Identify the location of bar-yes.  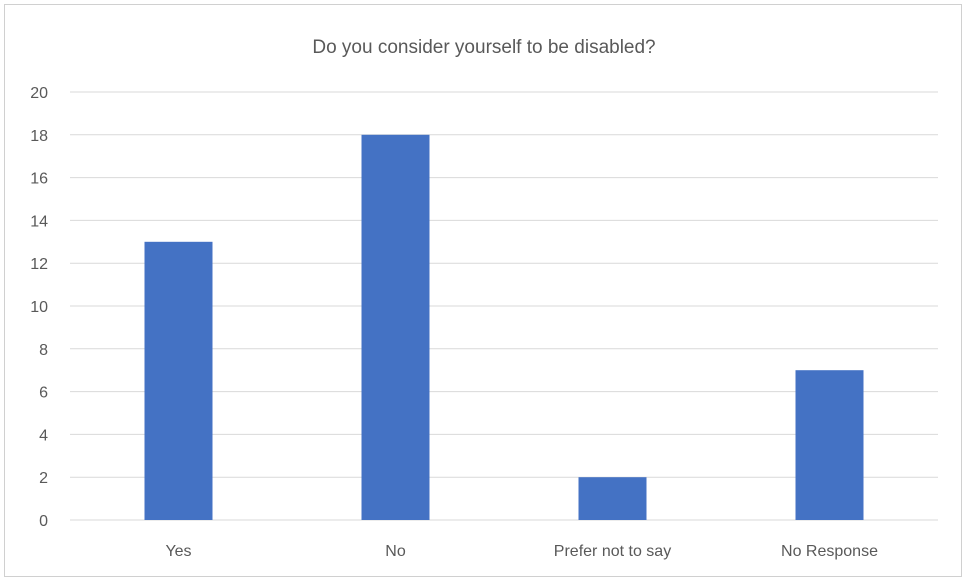
(178, 381).